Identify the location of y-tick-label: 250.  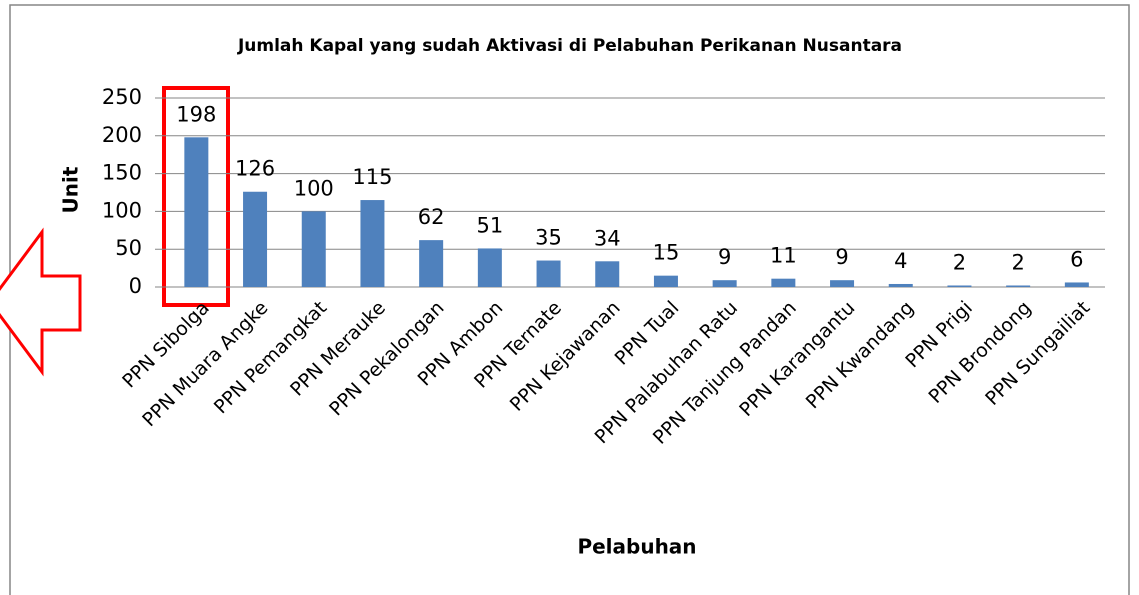
(122, 97).